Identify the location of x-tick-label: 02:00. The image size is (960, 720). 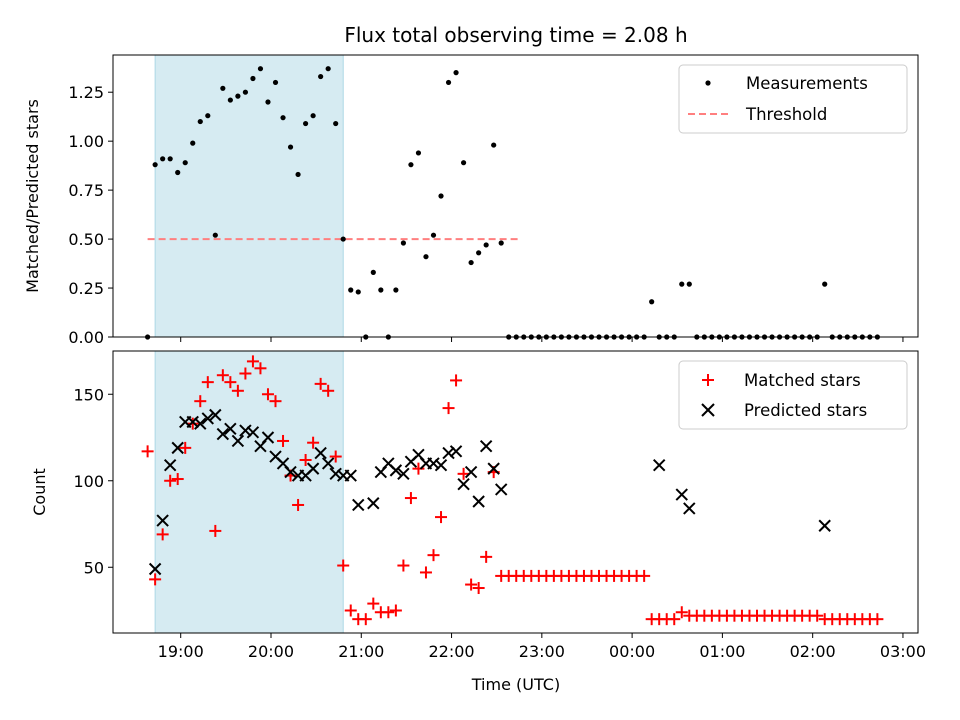
(813, 651).